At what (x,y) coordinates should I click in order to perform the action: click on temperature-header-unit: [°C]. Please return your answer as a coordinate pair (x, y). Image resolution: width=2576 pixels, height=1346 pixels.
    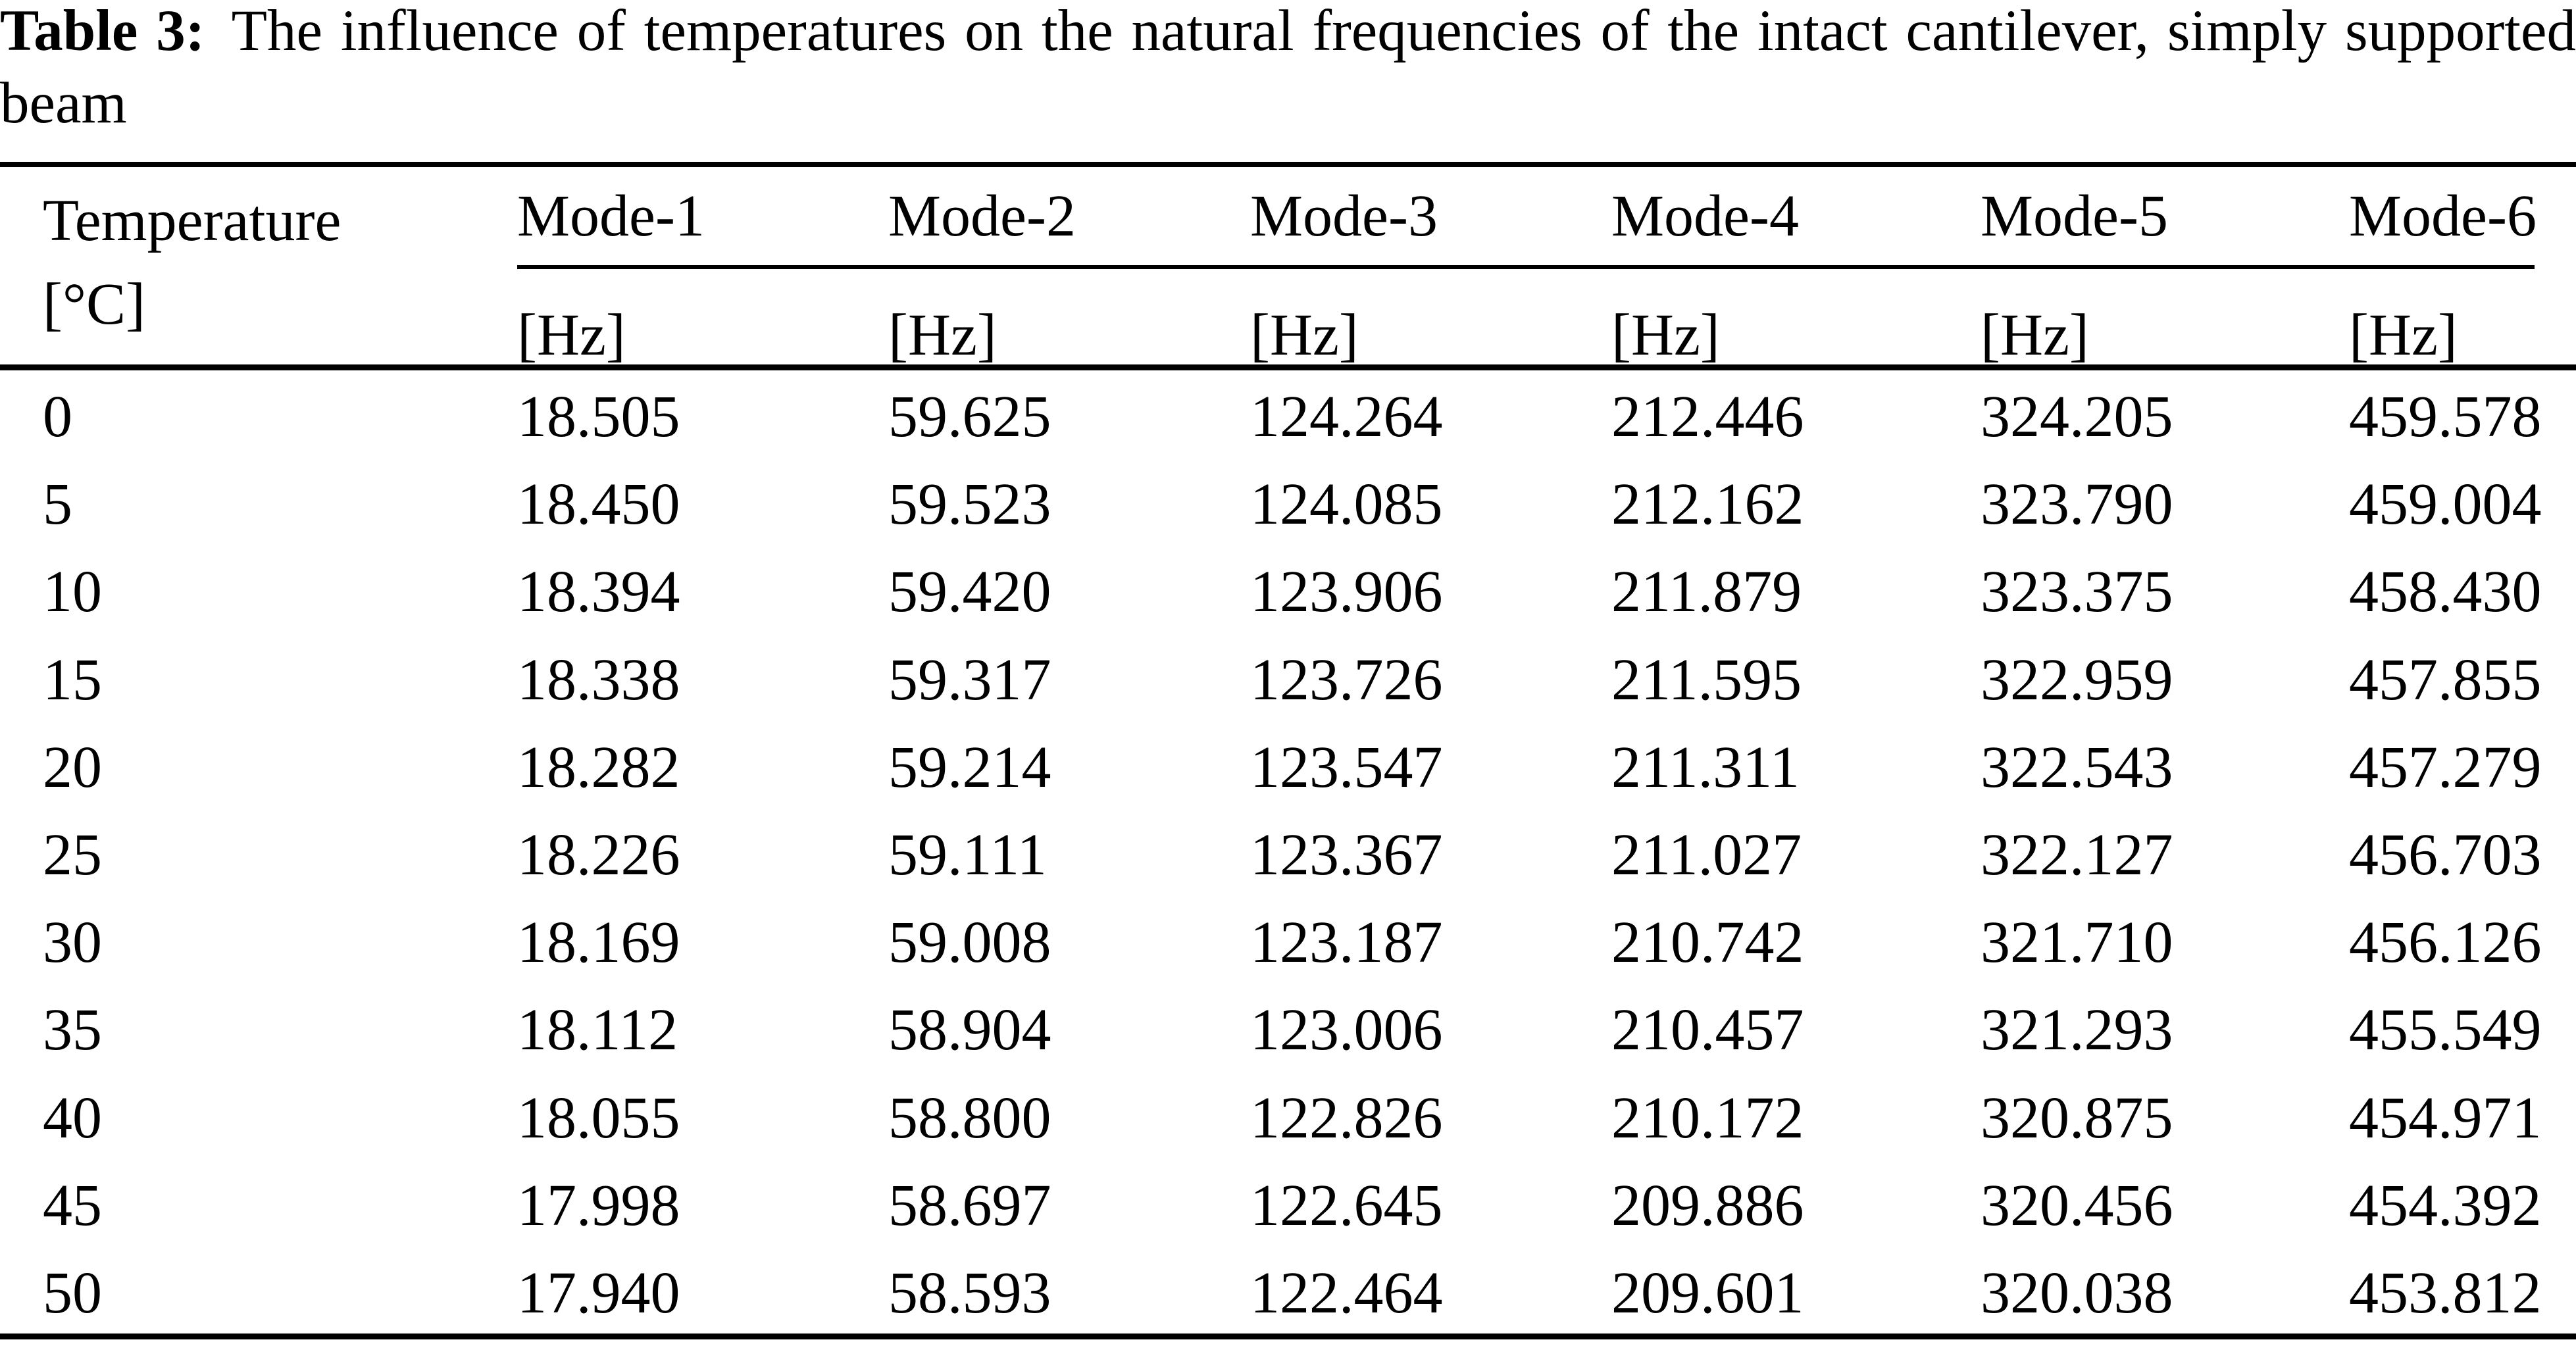
    Looking at the image, I should click on (94, 304).